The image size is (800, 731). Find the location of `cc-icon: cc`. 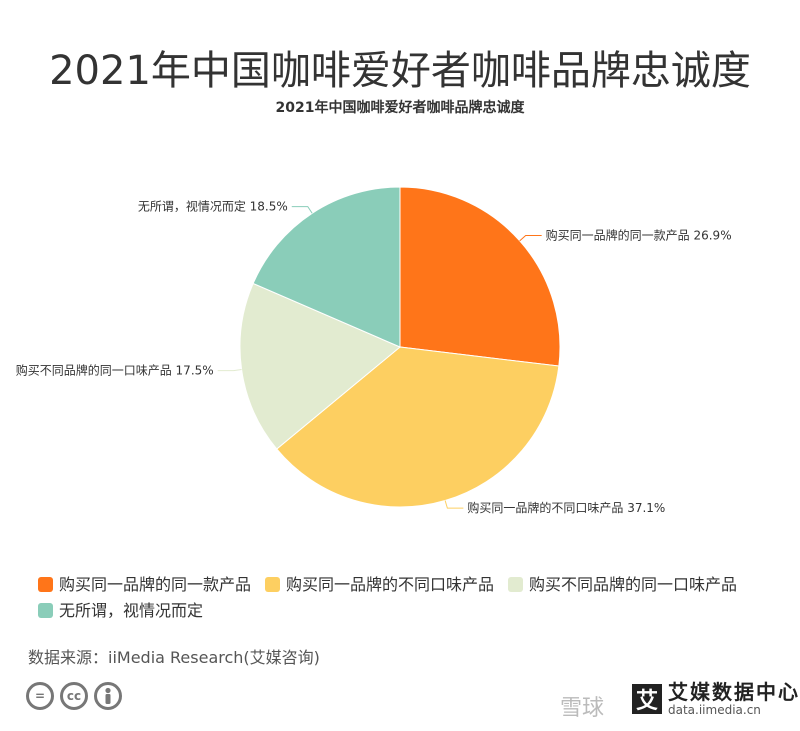

cc-icon: cc is located at coordinates (74, 696).